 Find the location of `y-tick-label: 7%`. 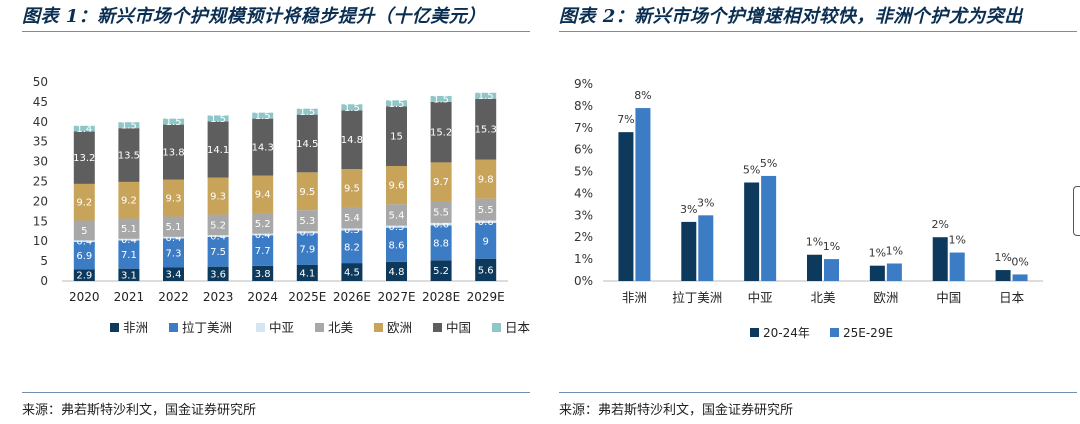

y-tick-label: 7% is located at coordinates (583, 128).